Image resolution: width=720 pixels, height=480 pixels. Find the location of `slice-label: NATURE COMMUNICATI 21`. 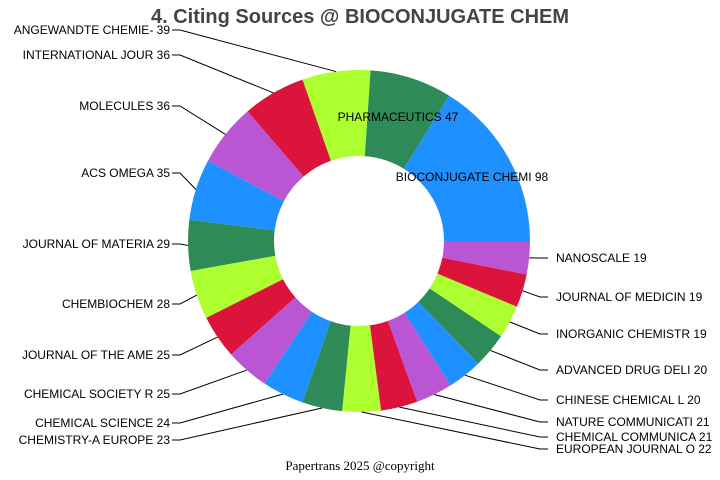

slice-label: NATURE COMMUNICATI 21 is located at coordinates (633, 422).